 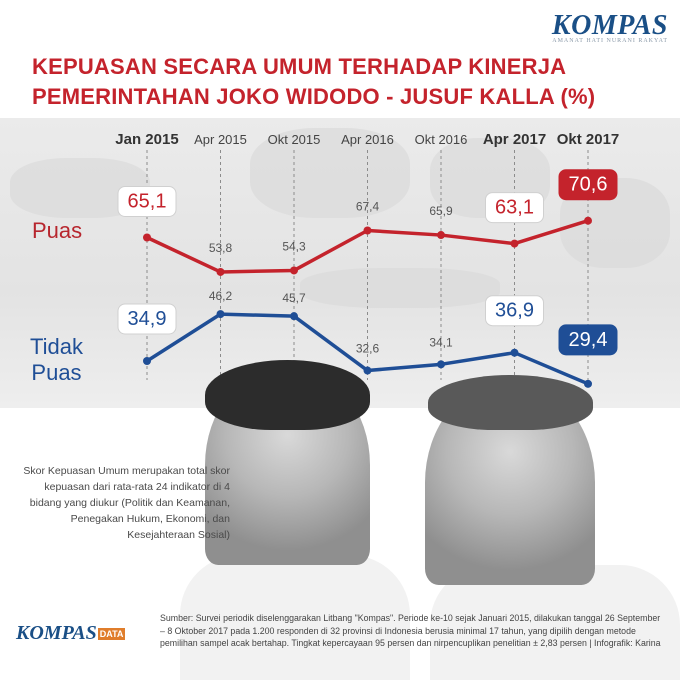 I want to click on jokowi-shirt, so click(x=295, y=617).